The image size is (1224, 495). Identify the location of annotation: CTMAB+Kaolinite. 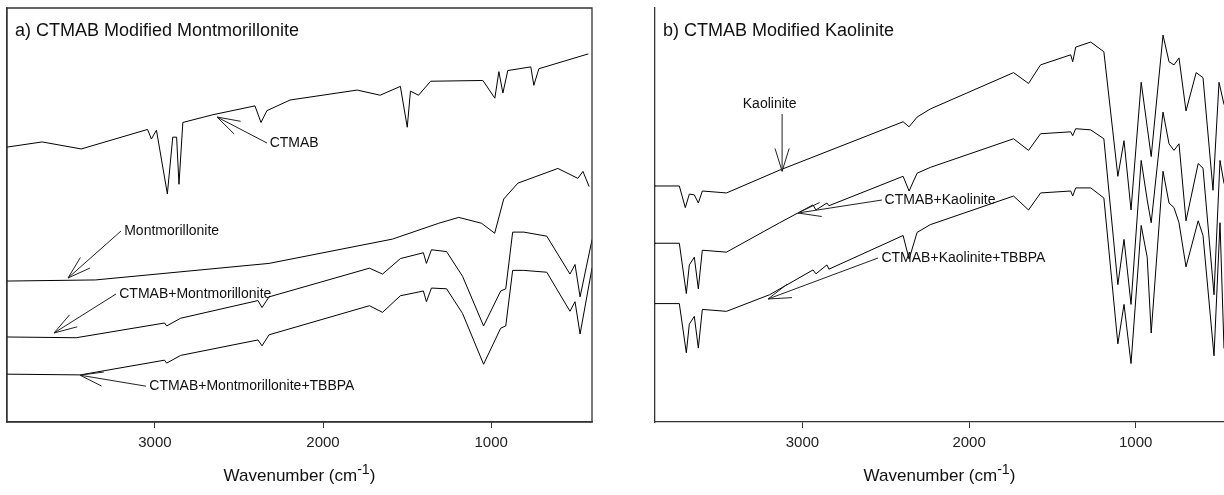
(940, 199).